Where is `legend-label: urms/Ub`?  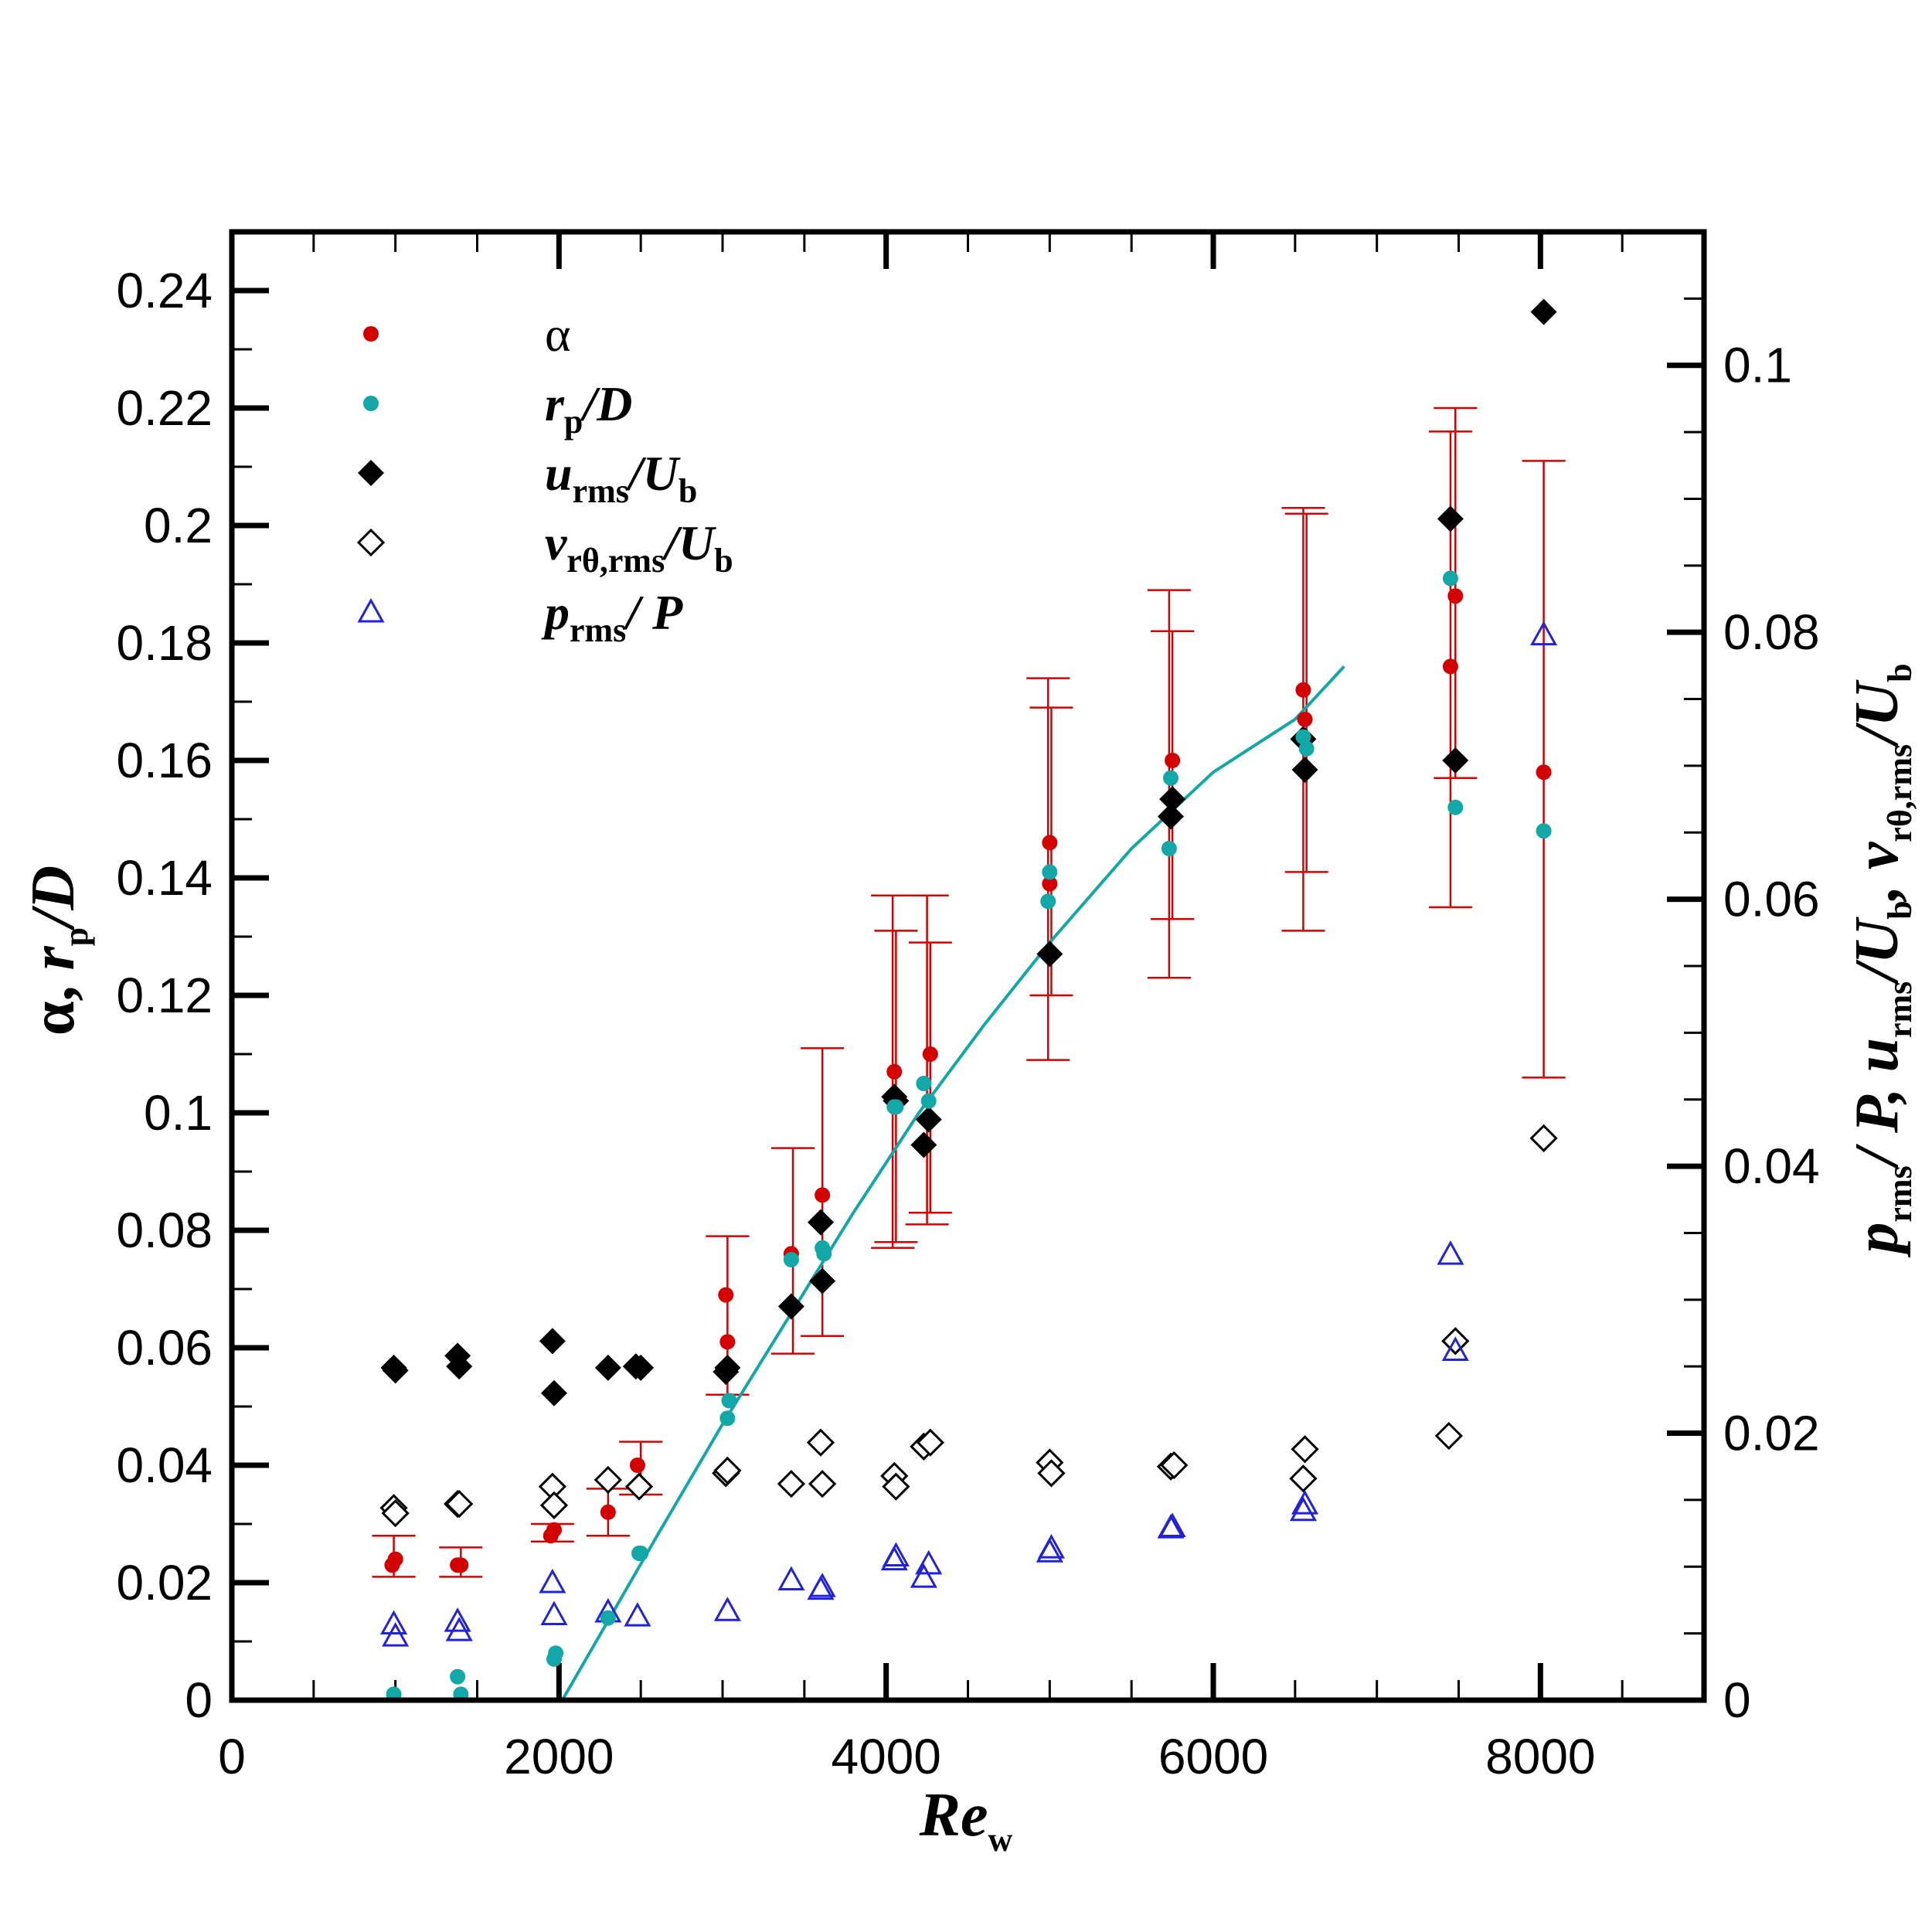
legend-label: urms/Ub is located at coordinates (621, 478).